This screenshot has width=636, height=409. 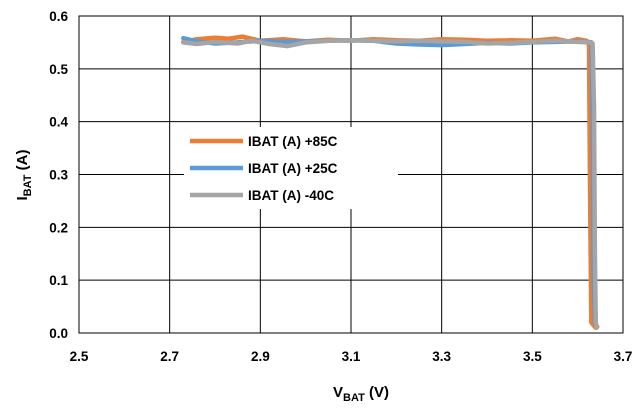 I want to click on x-axis-title-unit: (V), so click(x=377, y=392).